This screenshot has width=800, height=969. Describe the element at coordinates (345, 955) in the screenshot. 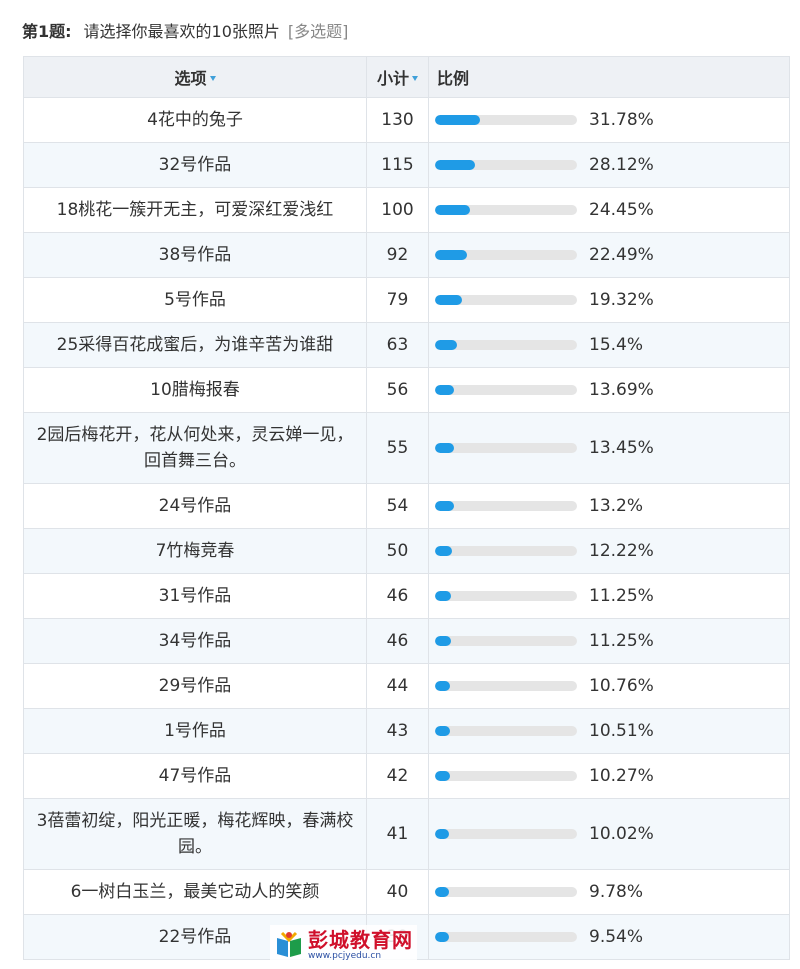

I see `watermark-url: www.pcjyedu.cn` at that location.